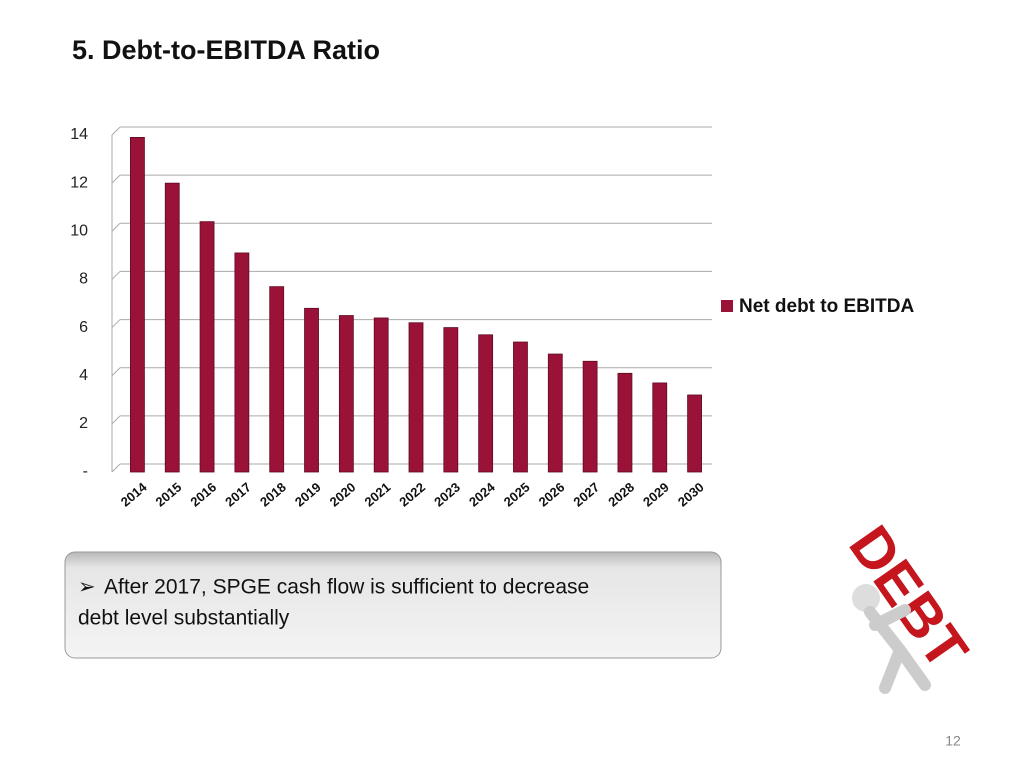 The width and height of the screenshot is (1024, 773). Describe the element at coordinates (83, 423) in the screenshot. I see `y-tick-label: 2` at that location.